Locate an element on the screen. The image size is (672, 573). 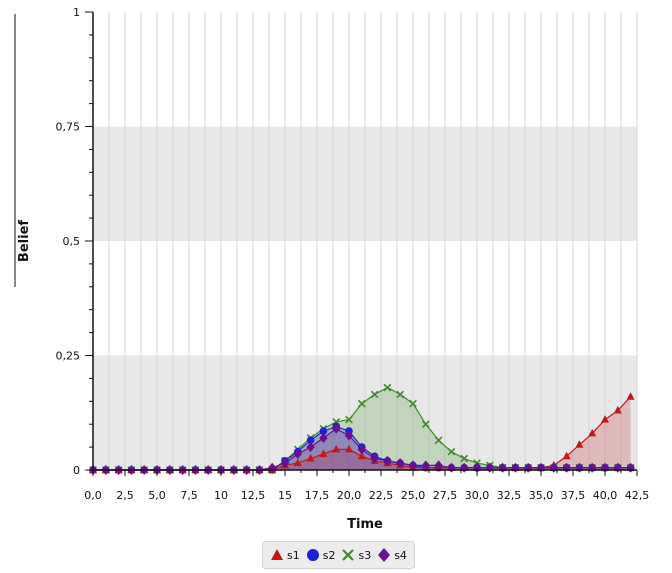
x-tick-label: 15 is located at coordinates (285, 495).